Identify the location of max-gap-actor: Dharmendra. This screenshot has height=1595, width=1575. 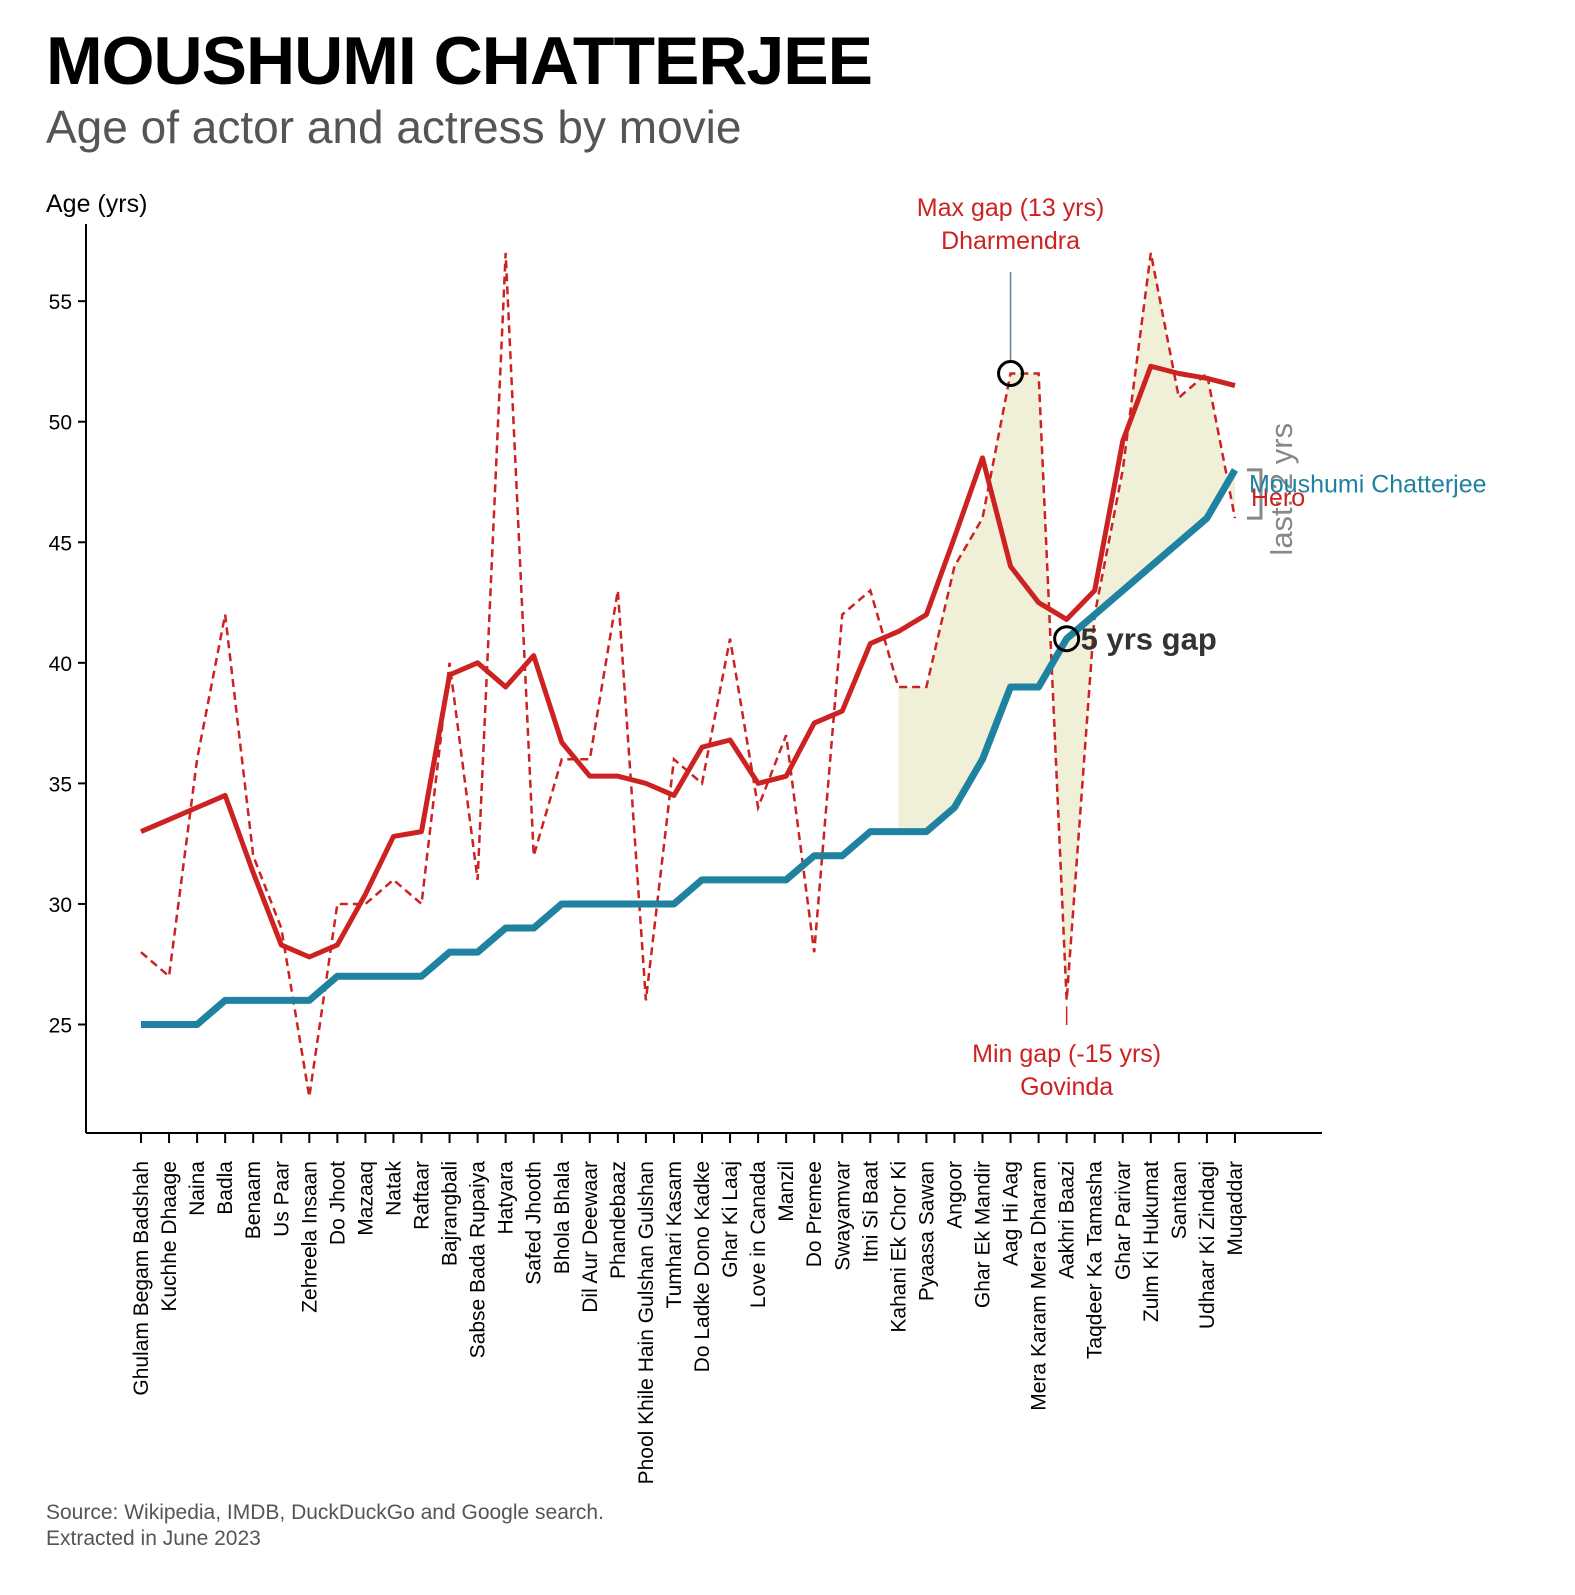
(1010, 241).